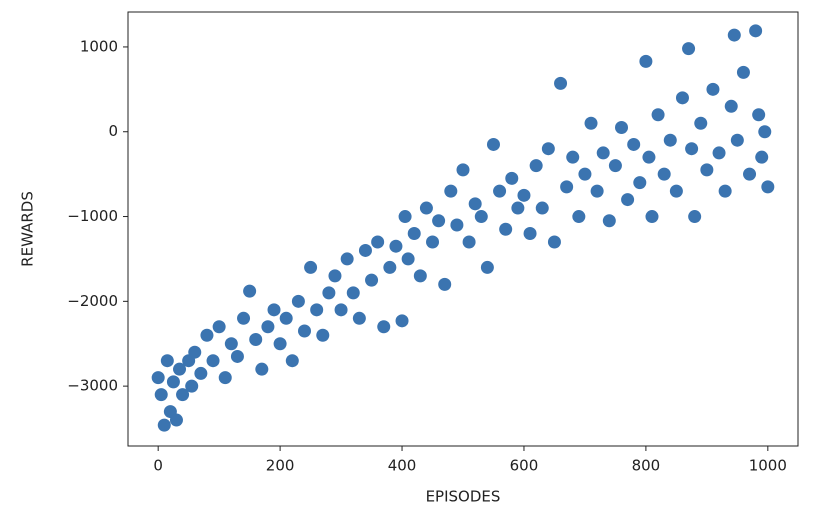 This screenshot has height=514, width=824. Describe the element at coordinates (92, 216) in the screenshot. I see `y-tick-label: −1000` at that location.